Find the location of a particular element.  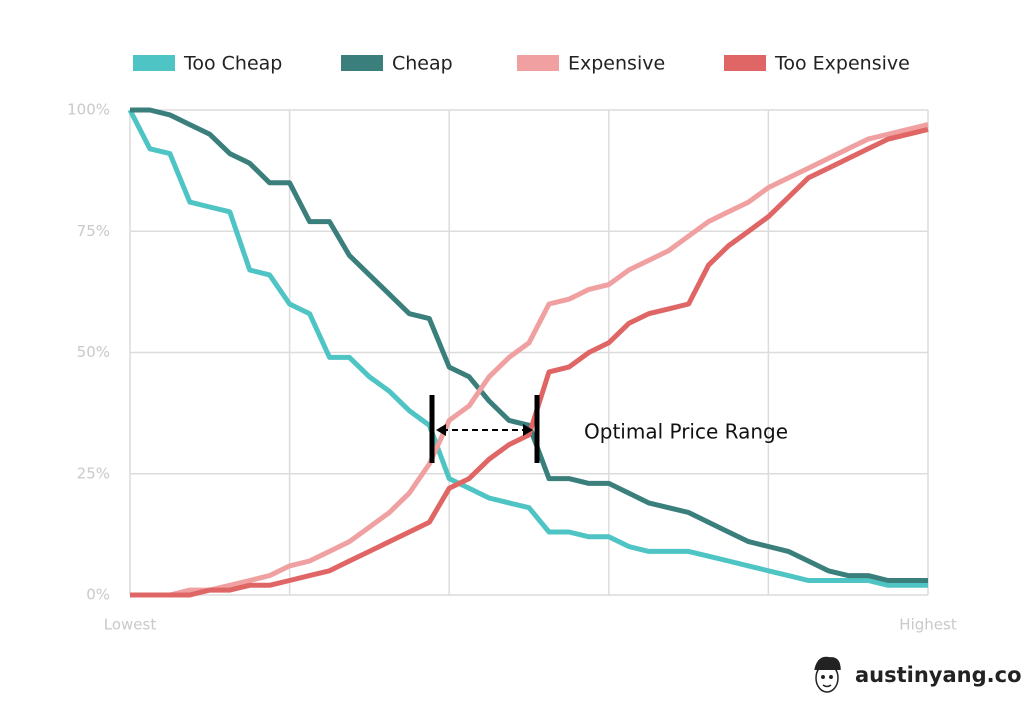

legend-label: Cheap is located at coordinates (422, 64).